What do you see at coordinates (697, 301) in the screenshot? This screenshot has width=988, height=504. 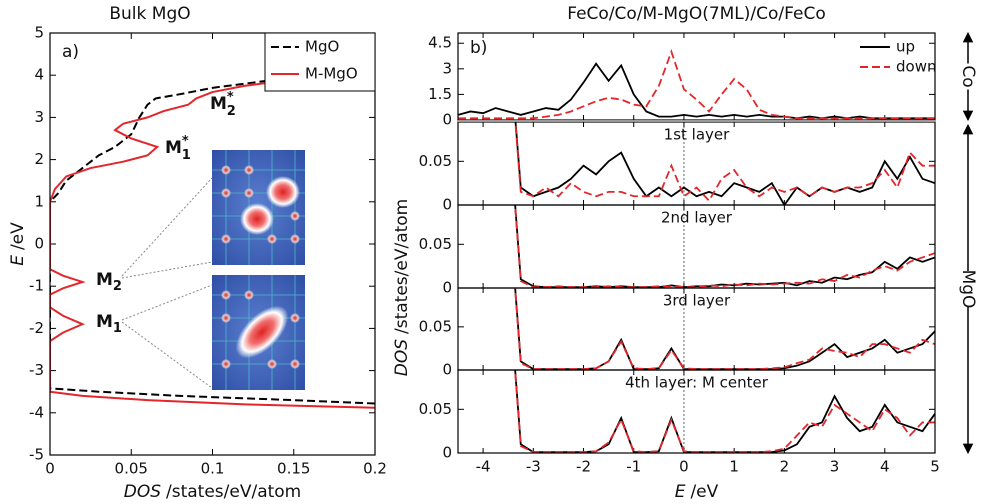 I see `panel-label: 3rd layer` at bounding box center [697, 301].